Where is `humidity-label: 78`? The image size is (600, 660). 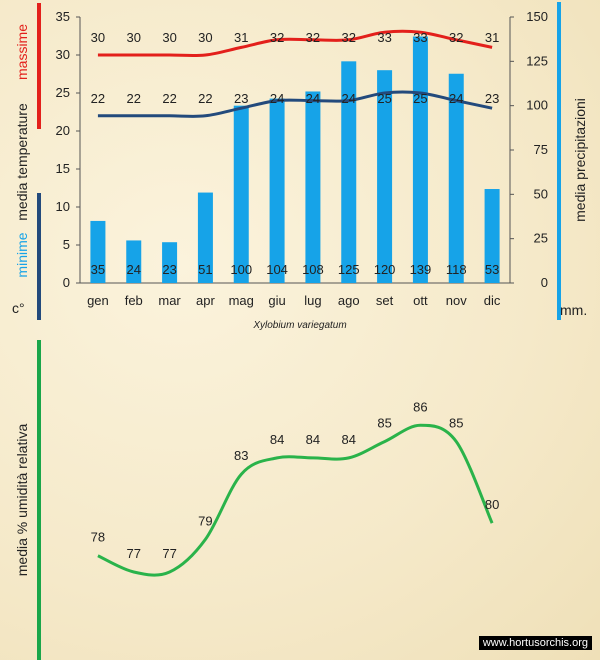
humidity-label: 78 is located at coordinates (98, 537).